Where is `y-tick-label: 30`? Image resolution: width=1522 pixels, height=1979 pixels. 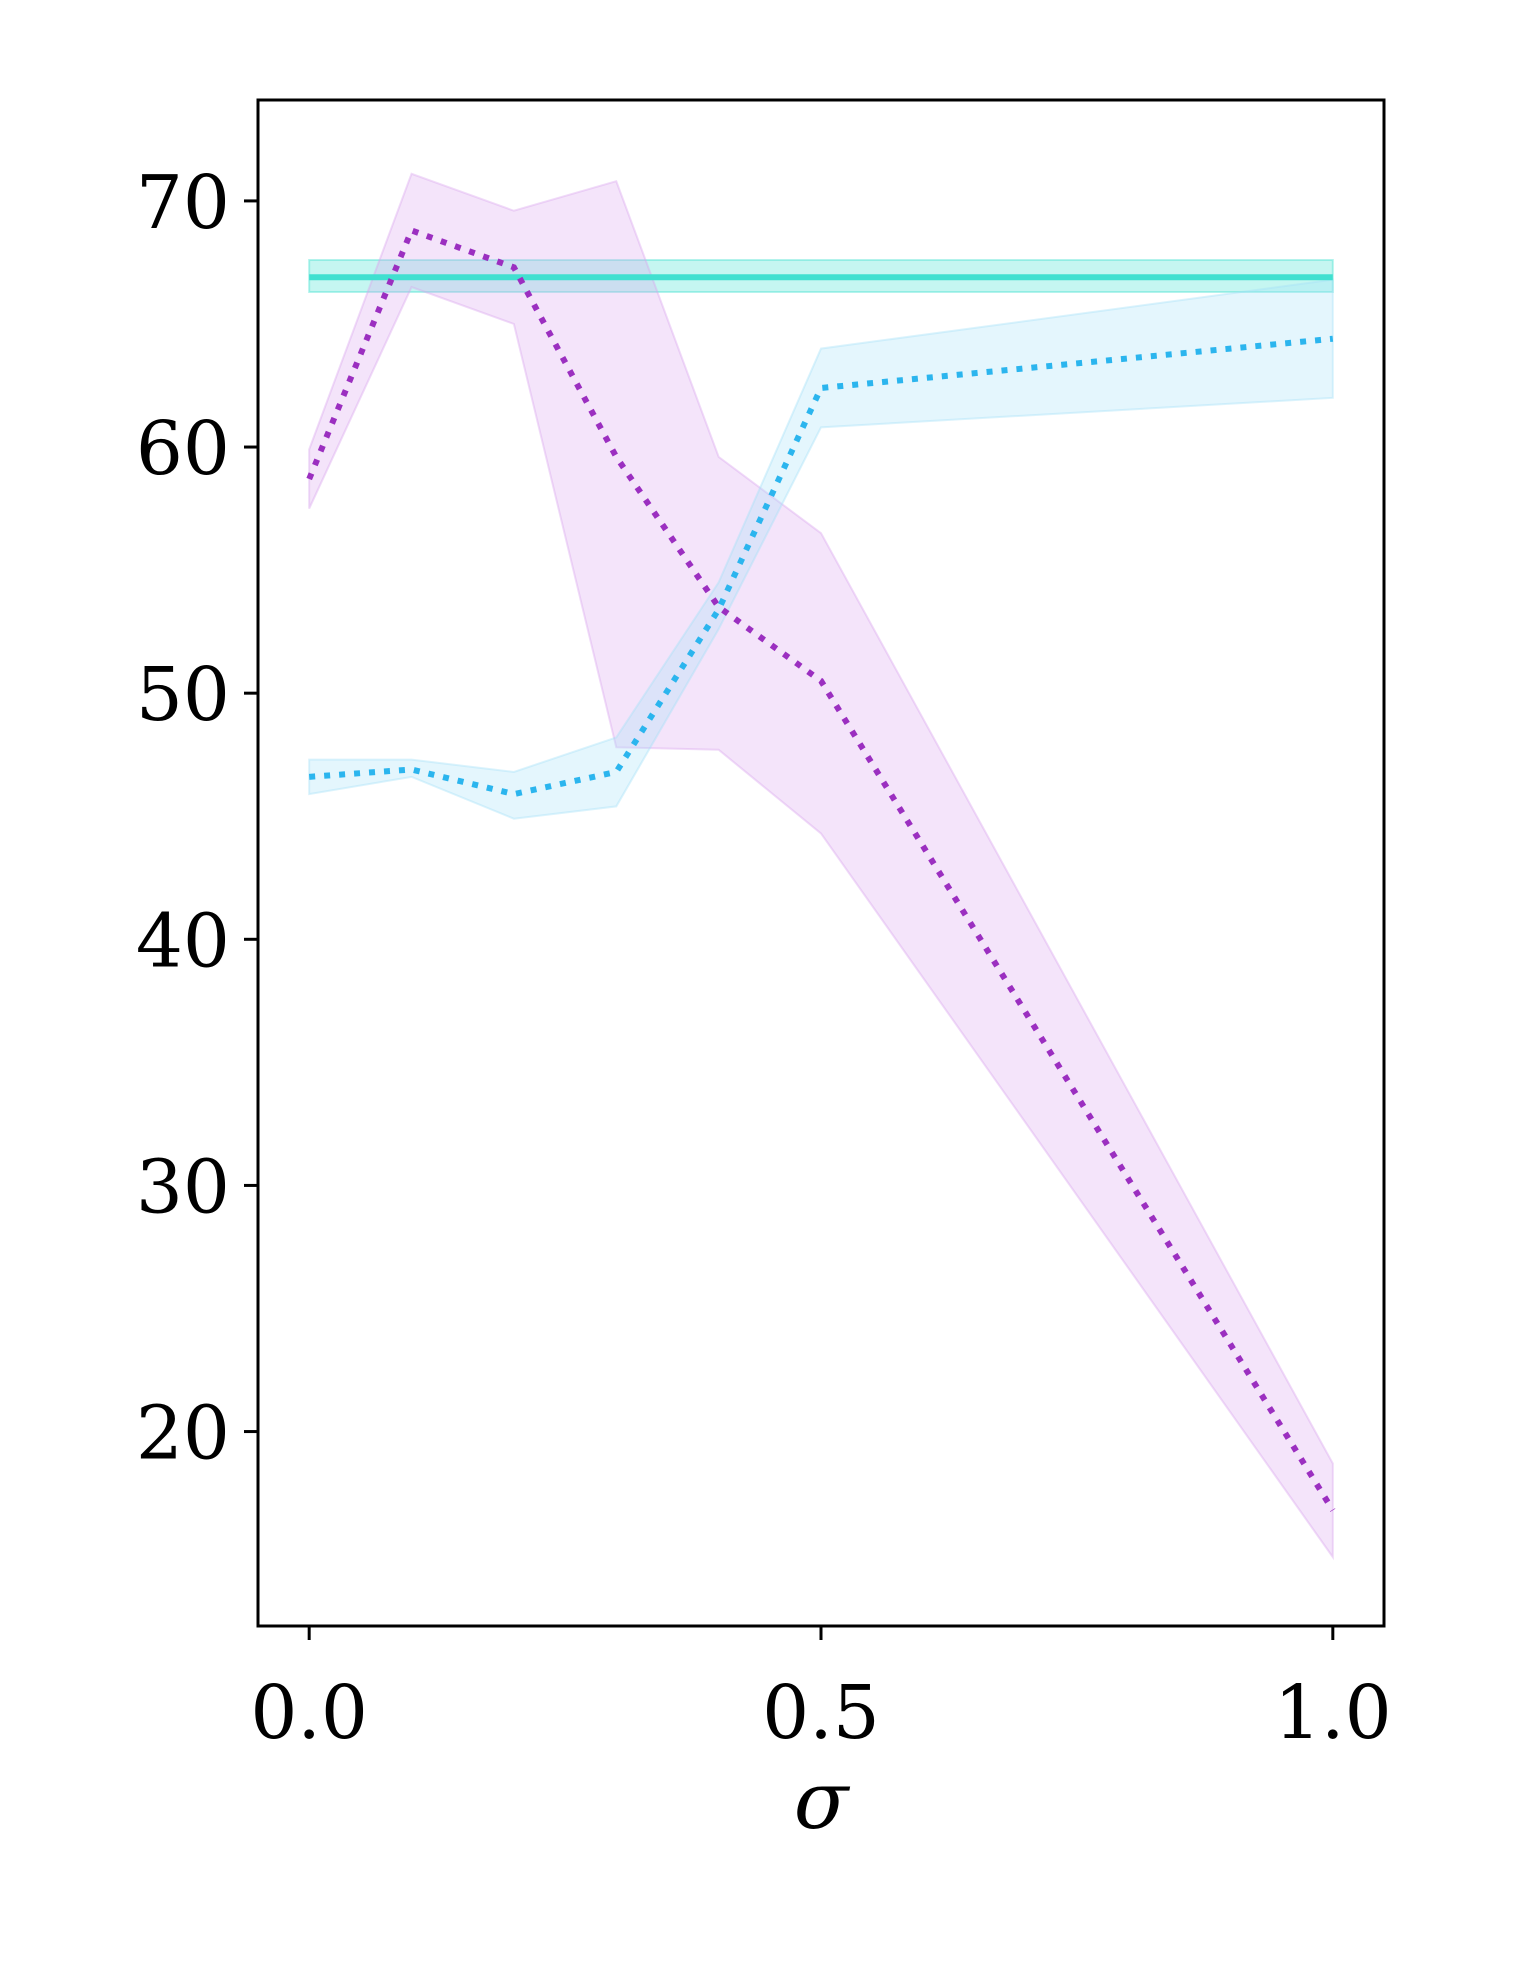 y-tick-label: 30 is located at coordinates (183, 1187).